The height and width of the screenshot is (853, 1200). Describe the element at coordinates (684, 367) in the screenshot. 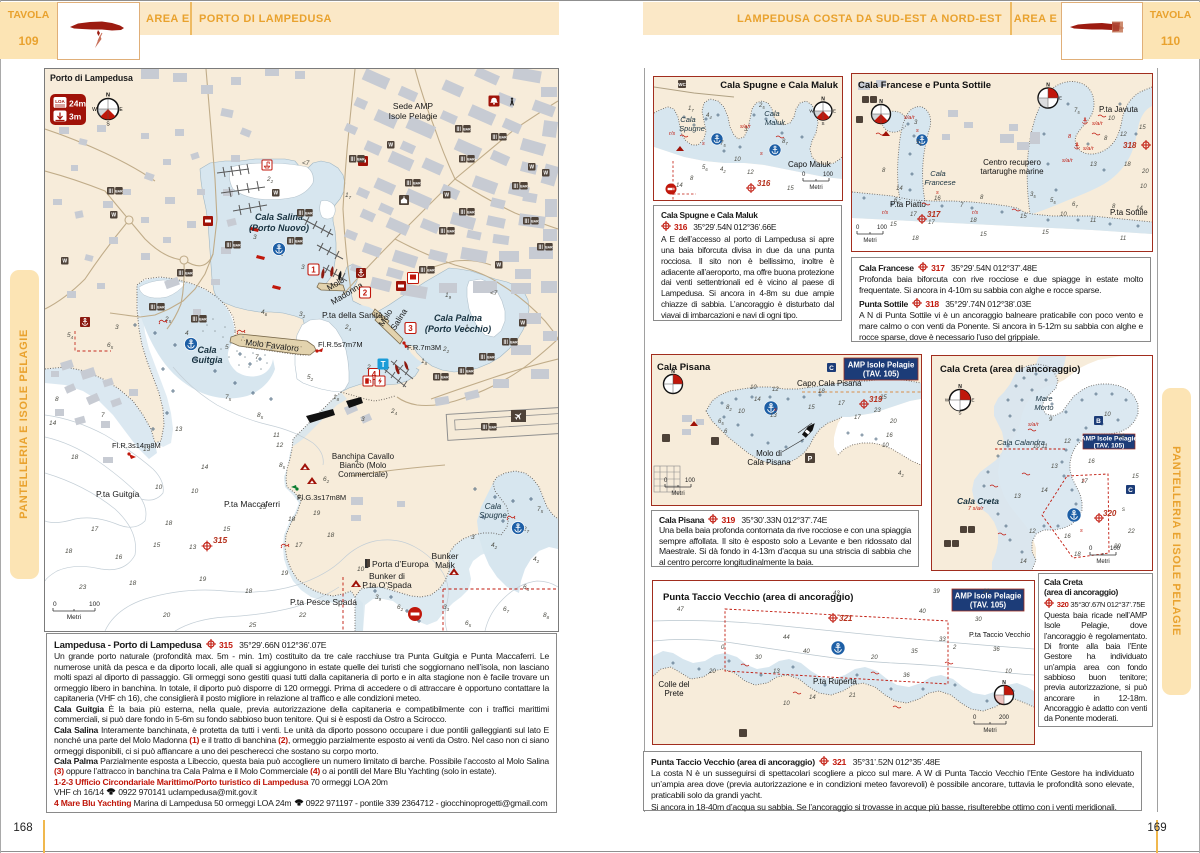

I see `svg-text: Cala Pisana` at that location.